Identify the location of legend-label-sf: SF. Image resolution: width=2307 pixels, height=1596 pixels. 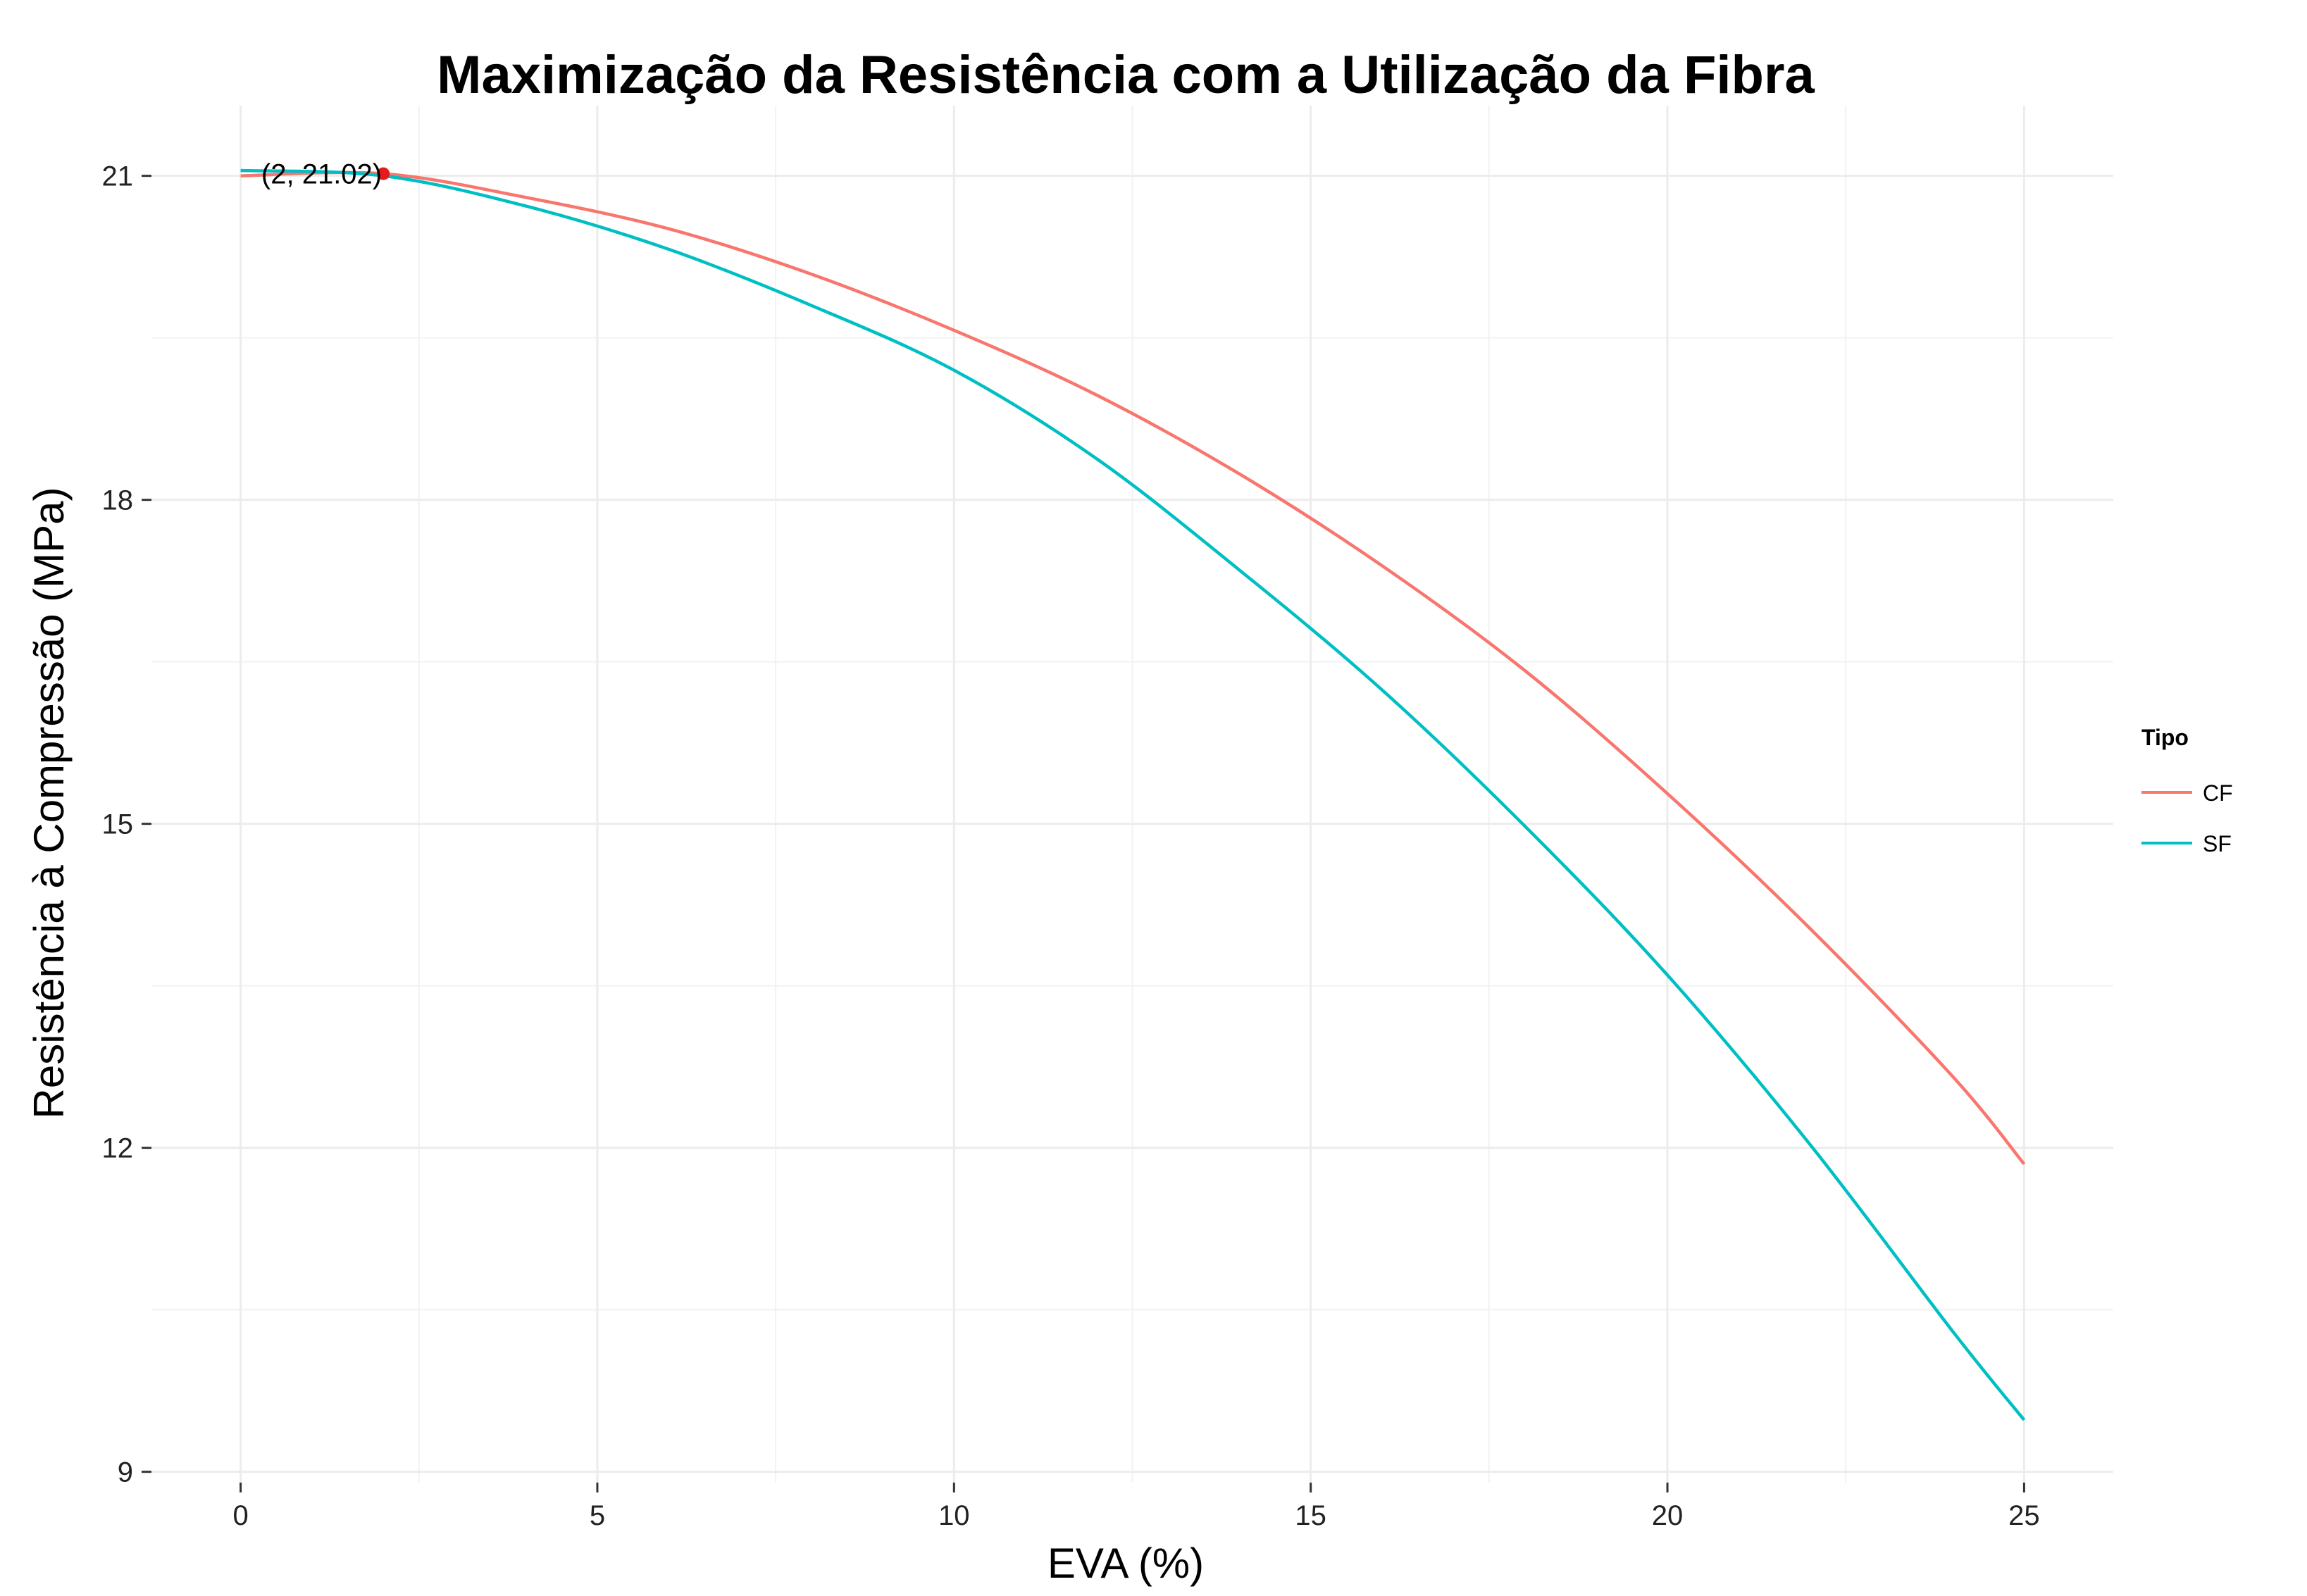
(2217, 843).